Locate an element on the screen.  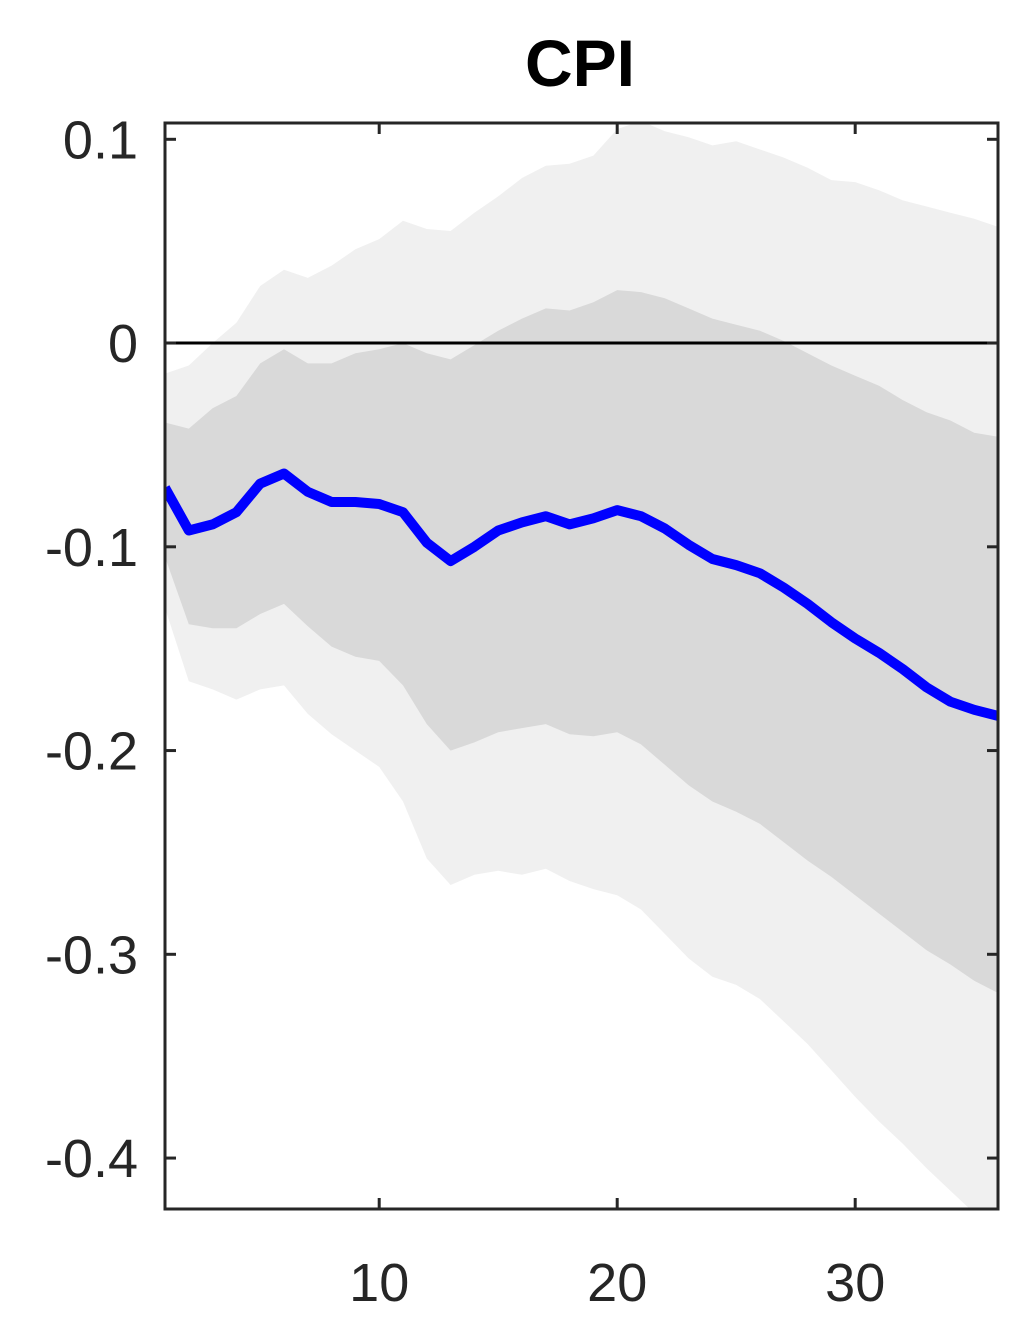
y-tick-label: -0.2 is located at coordinates (91, 752).